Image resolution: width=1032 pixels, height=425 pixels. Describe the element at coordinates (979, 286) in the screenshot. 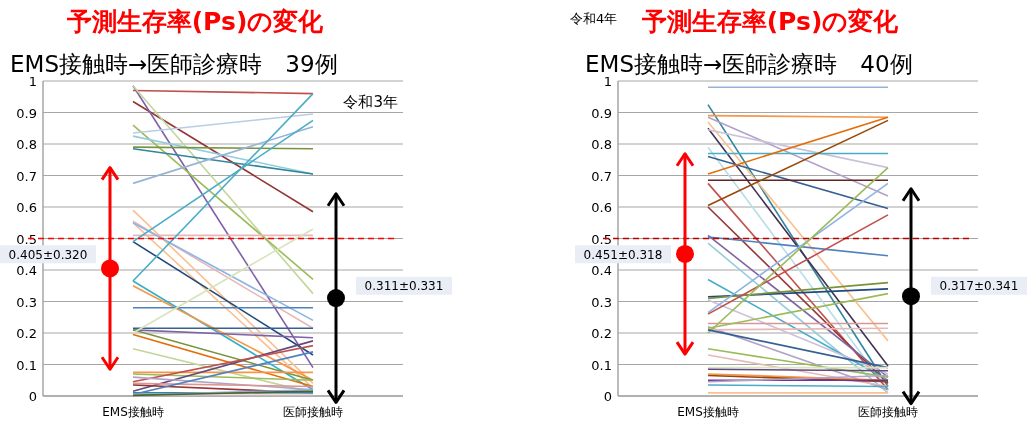

I see `data-label: 0.317±0.341` at that location.